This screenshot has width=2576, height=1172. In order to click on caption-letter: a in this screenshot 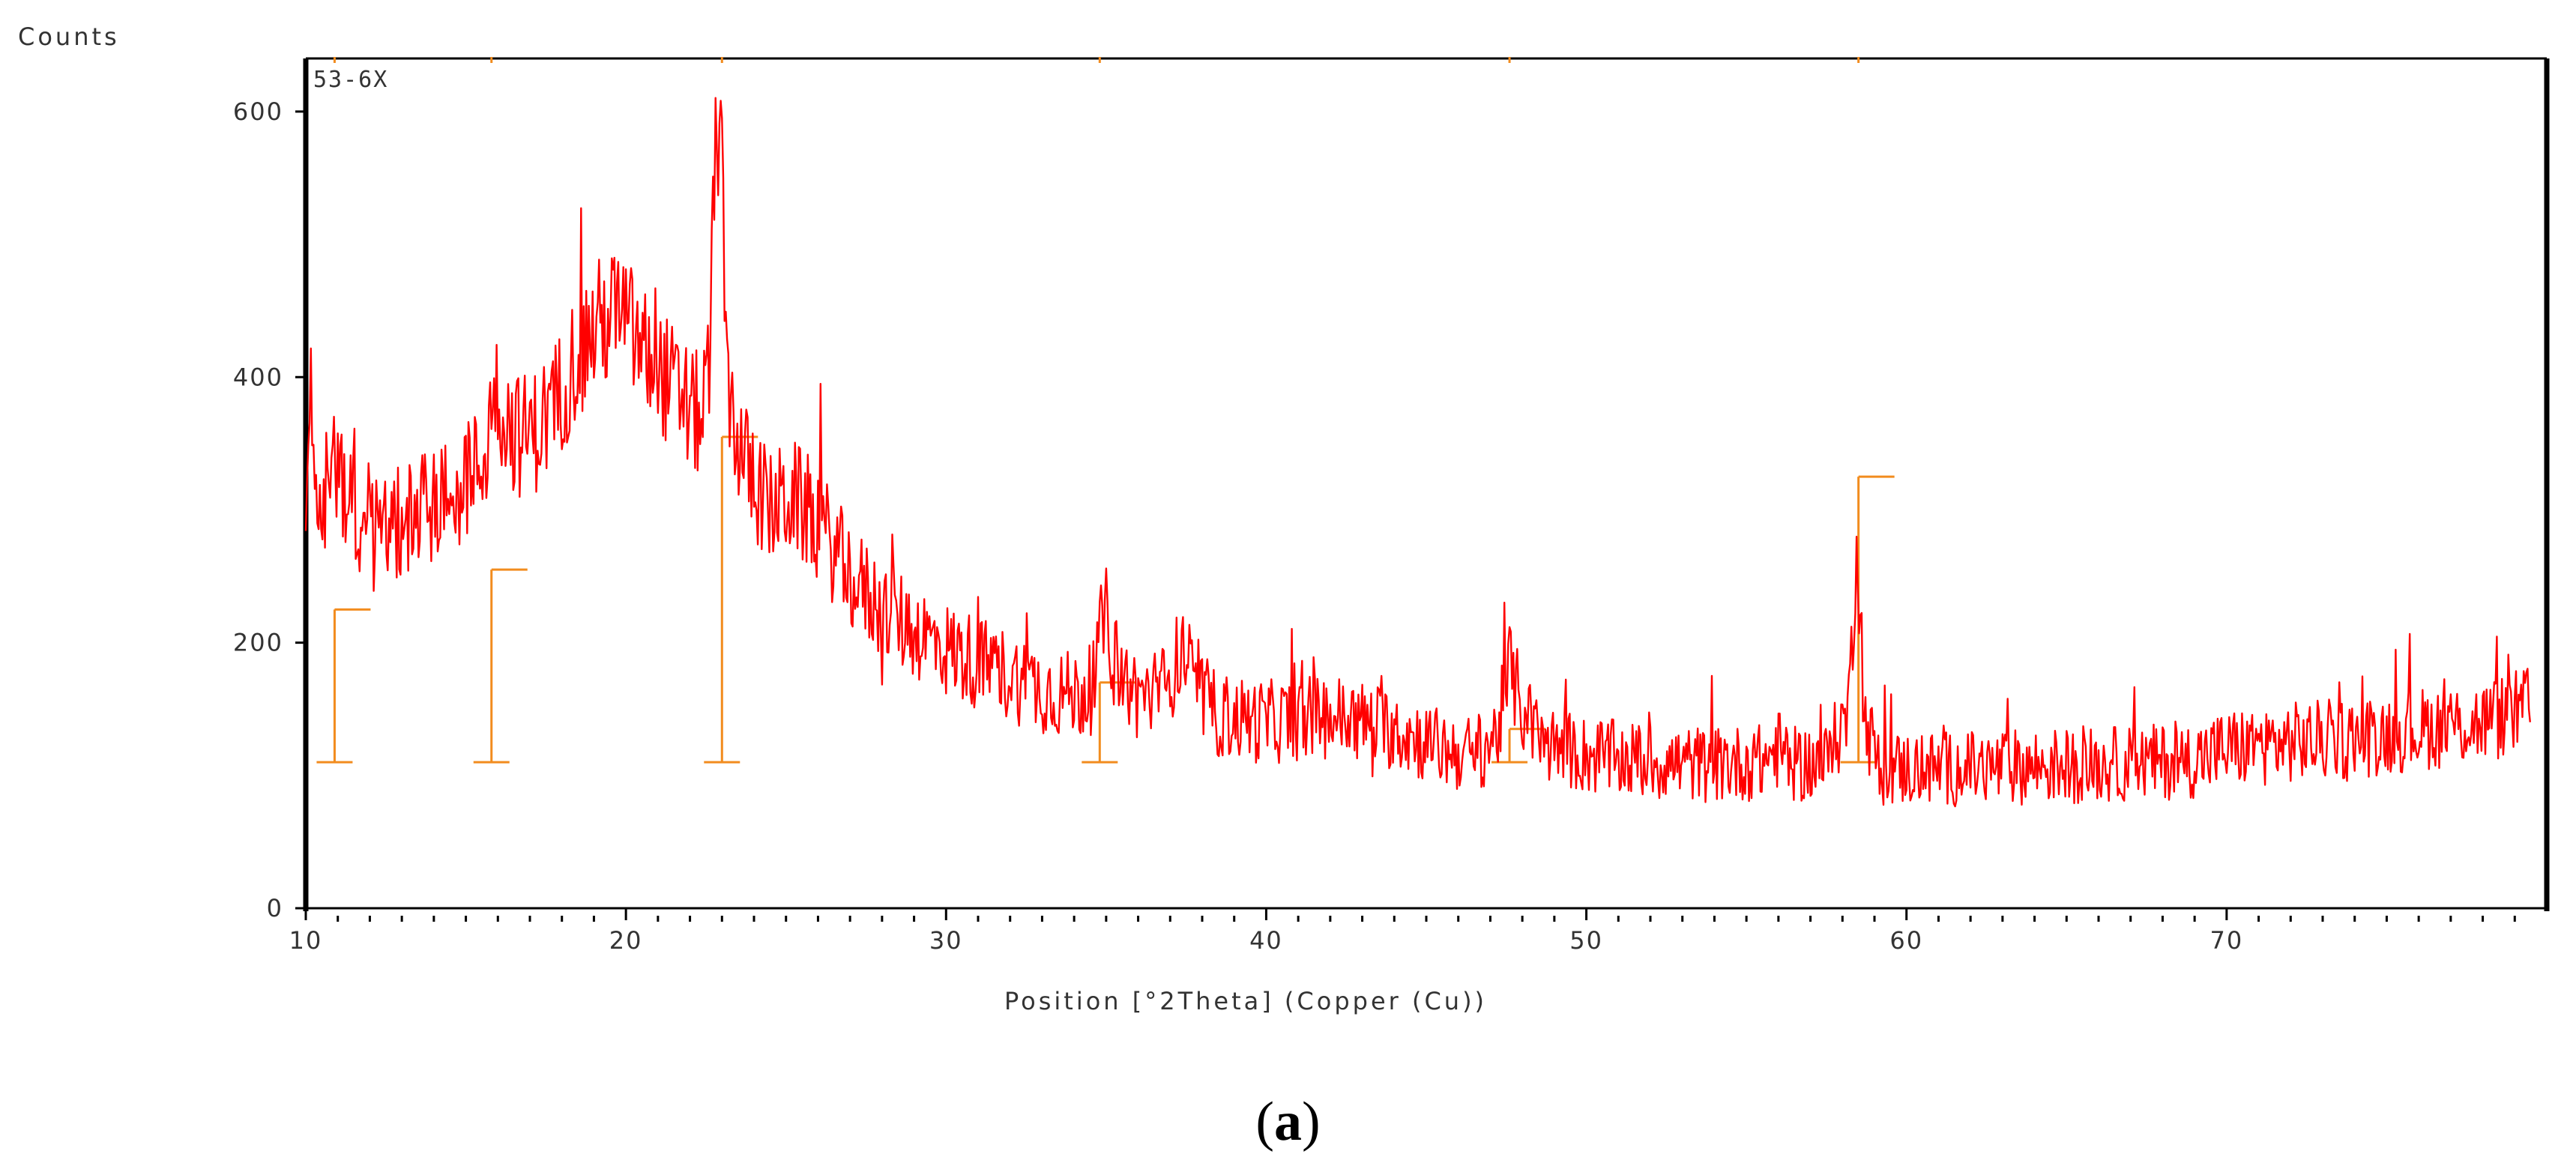, I will do `click(1288, 1122)`.